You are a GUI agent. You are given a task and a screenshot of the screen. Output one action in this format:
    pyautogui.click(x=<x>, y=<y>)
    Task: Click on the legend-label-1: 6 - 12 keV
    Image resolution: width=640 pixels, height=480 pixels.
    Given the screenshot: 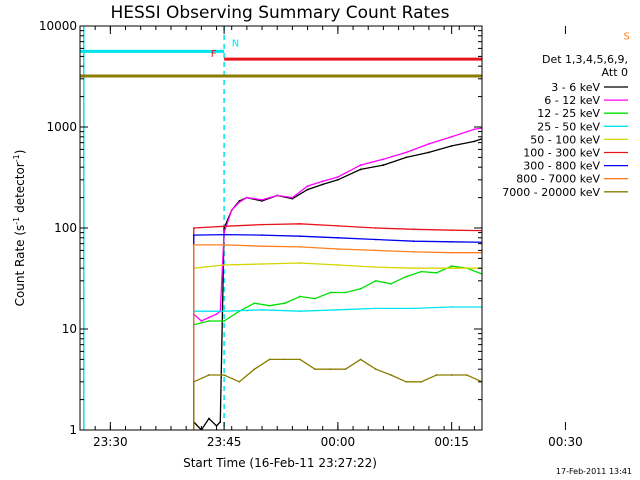 What is the action you would take?
    pyautogui.click(x=572, y=100)
    